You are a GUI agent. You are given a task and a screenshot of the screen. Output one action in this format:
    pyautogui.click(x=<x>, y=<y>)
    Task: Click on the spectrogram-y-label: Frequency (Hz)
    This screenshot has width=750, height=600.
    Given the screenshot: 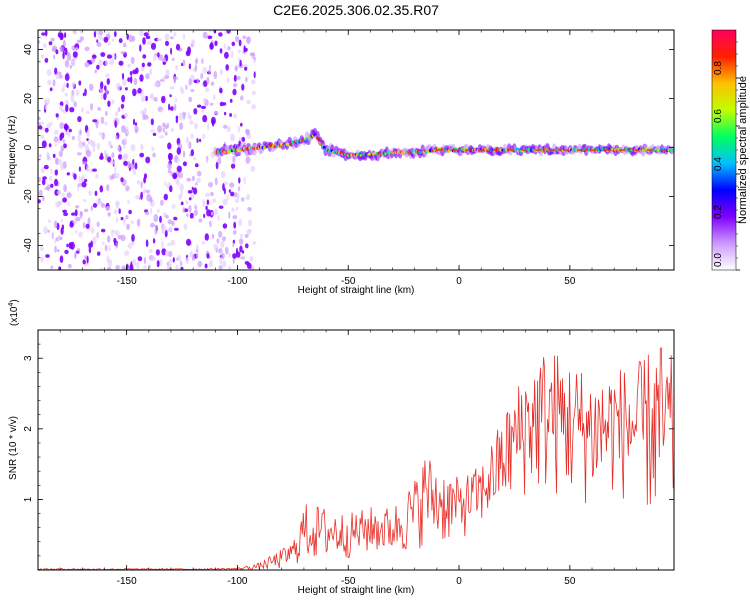 What is the action you would take?
    pyautogui.click(x=12, y=150)
    